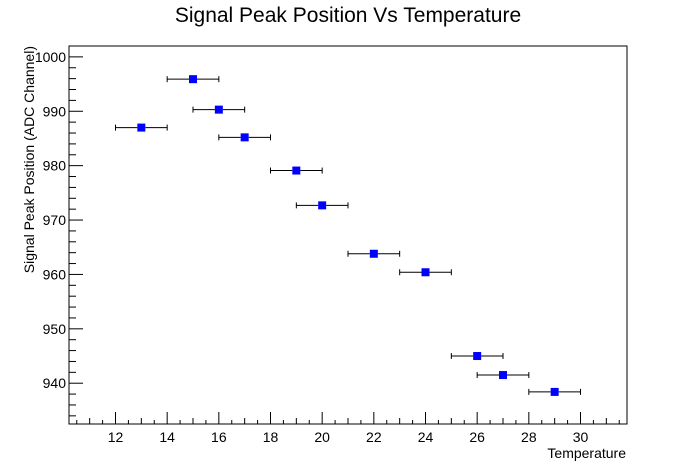 Image resolution: width=696 pixels, height=474 pixels. I want to click on x-tick-label: 28, so click(529, 437).